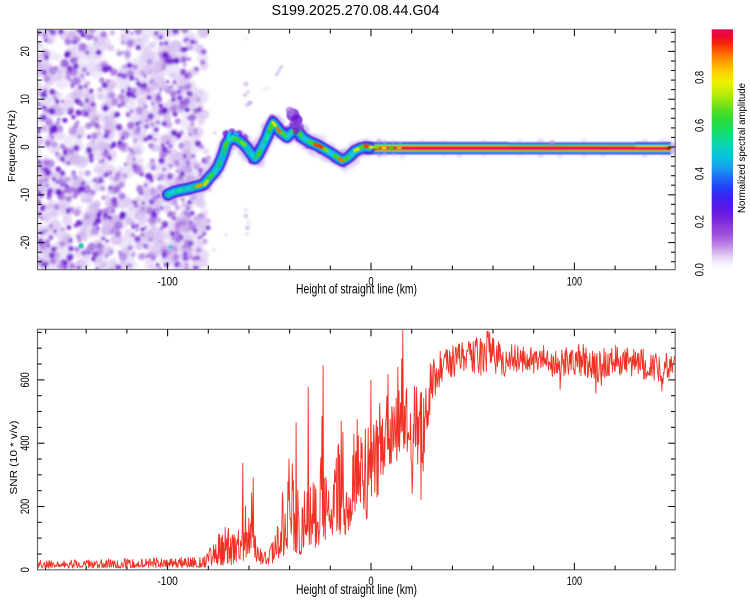 This screenshot has height=600, width=750. I want to click on svg-text: 0.4, so click(701, 174).